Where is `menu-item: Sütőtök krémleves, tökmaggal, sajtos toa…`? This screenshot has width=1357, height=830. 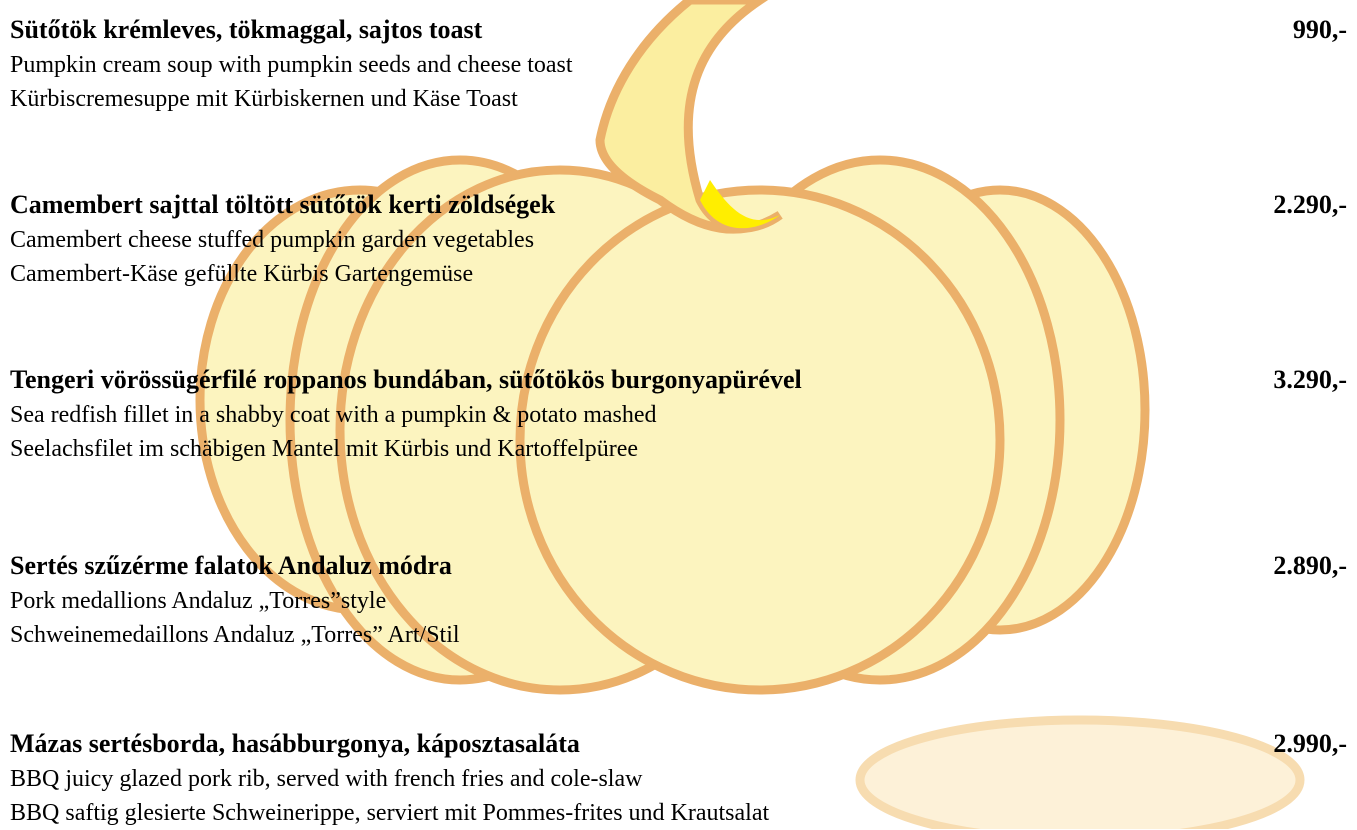 menu-item: Sütőtök krémleves, tökmaggal, sajtos toa… is located at coordinates (678, 64).